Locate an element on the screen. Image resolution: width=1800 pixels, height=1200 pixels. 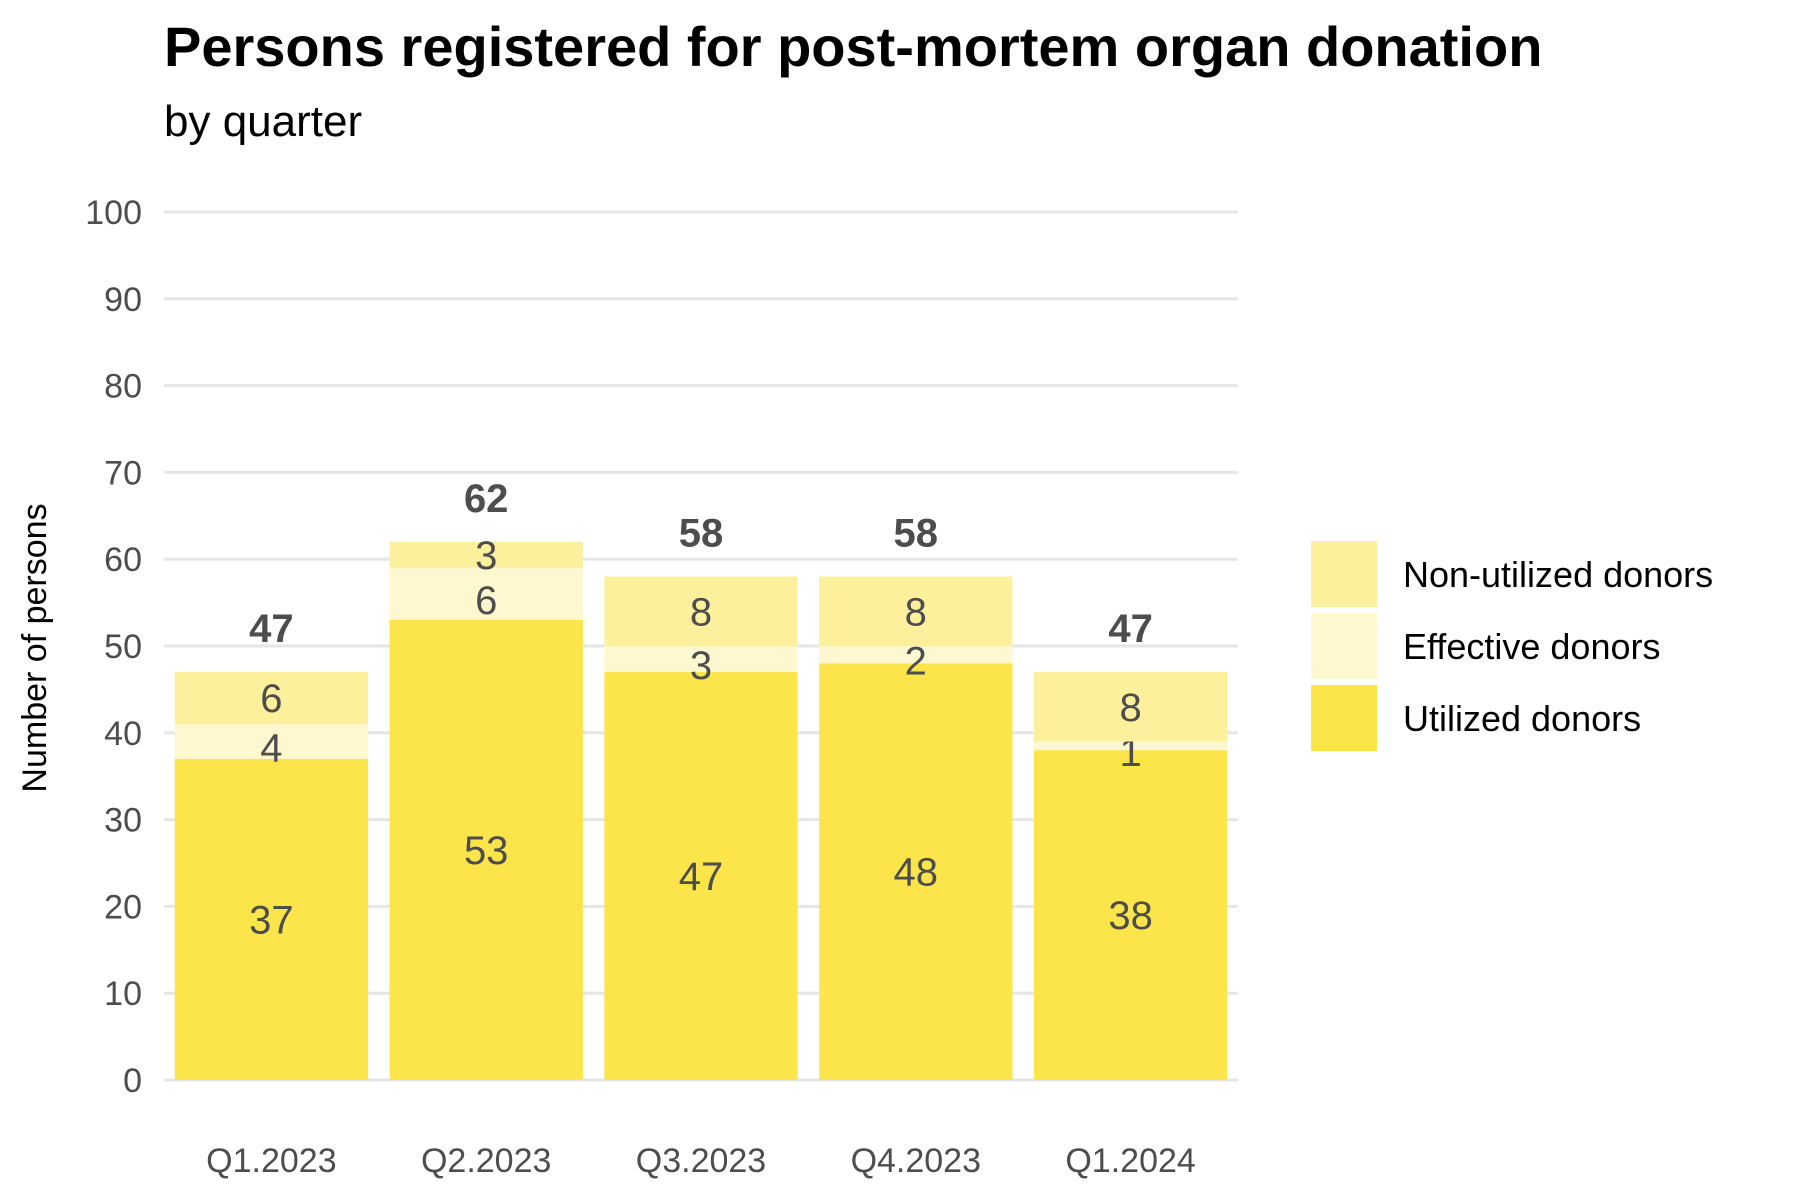
y-tick-label: 80 is located at coordinates (123, 387).